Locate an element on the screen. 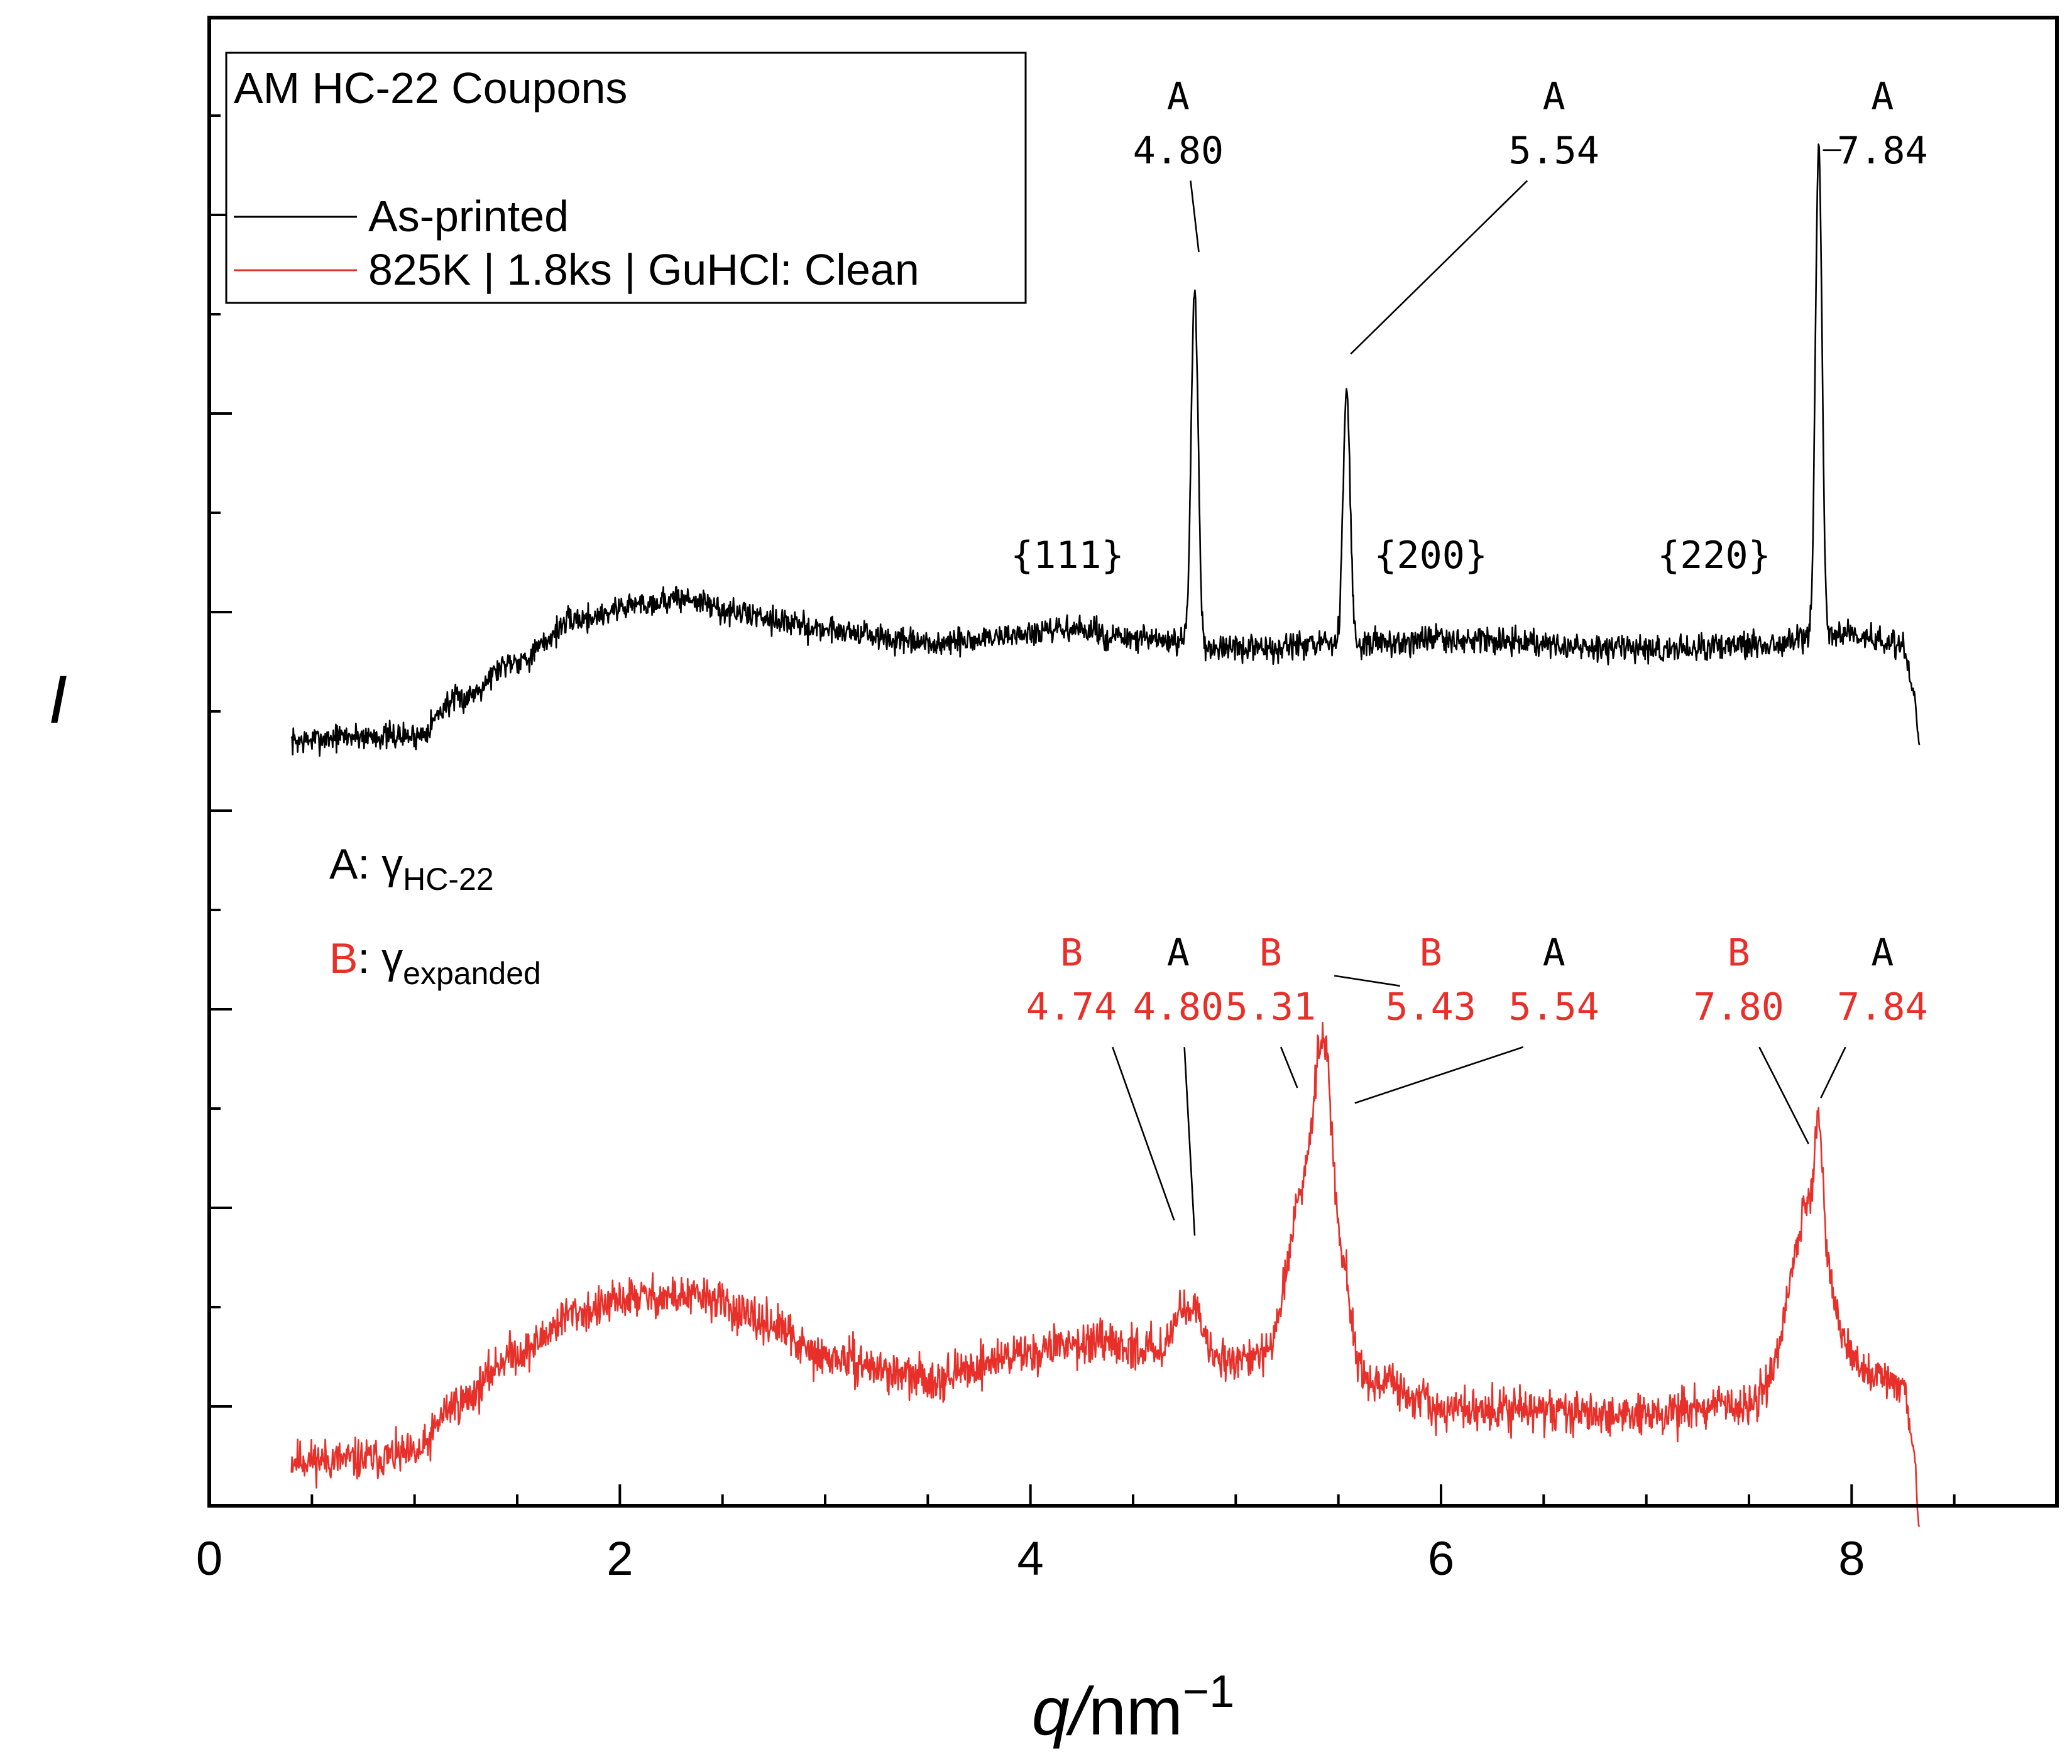  phase-key-a-symbol: γ is located at coordinates (392, 864).